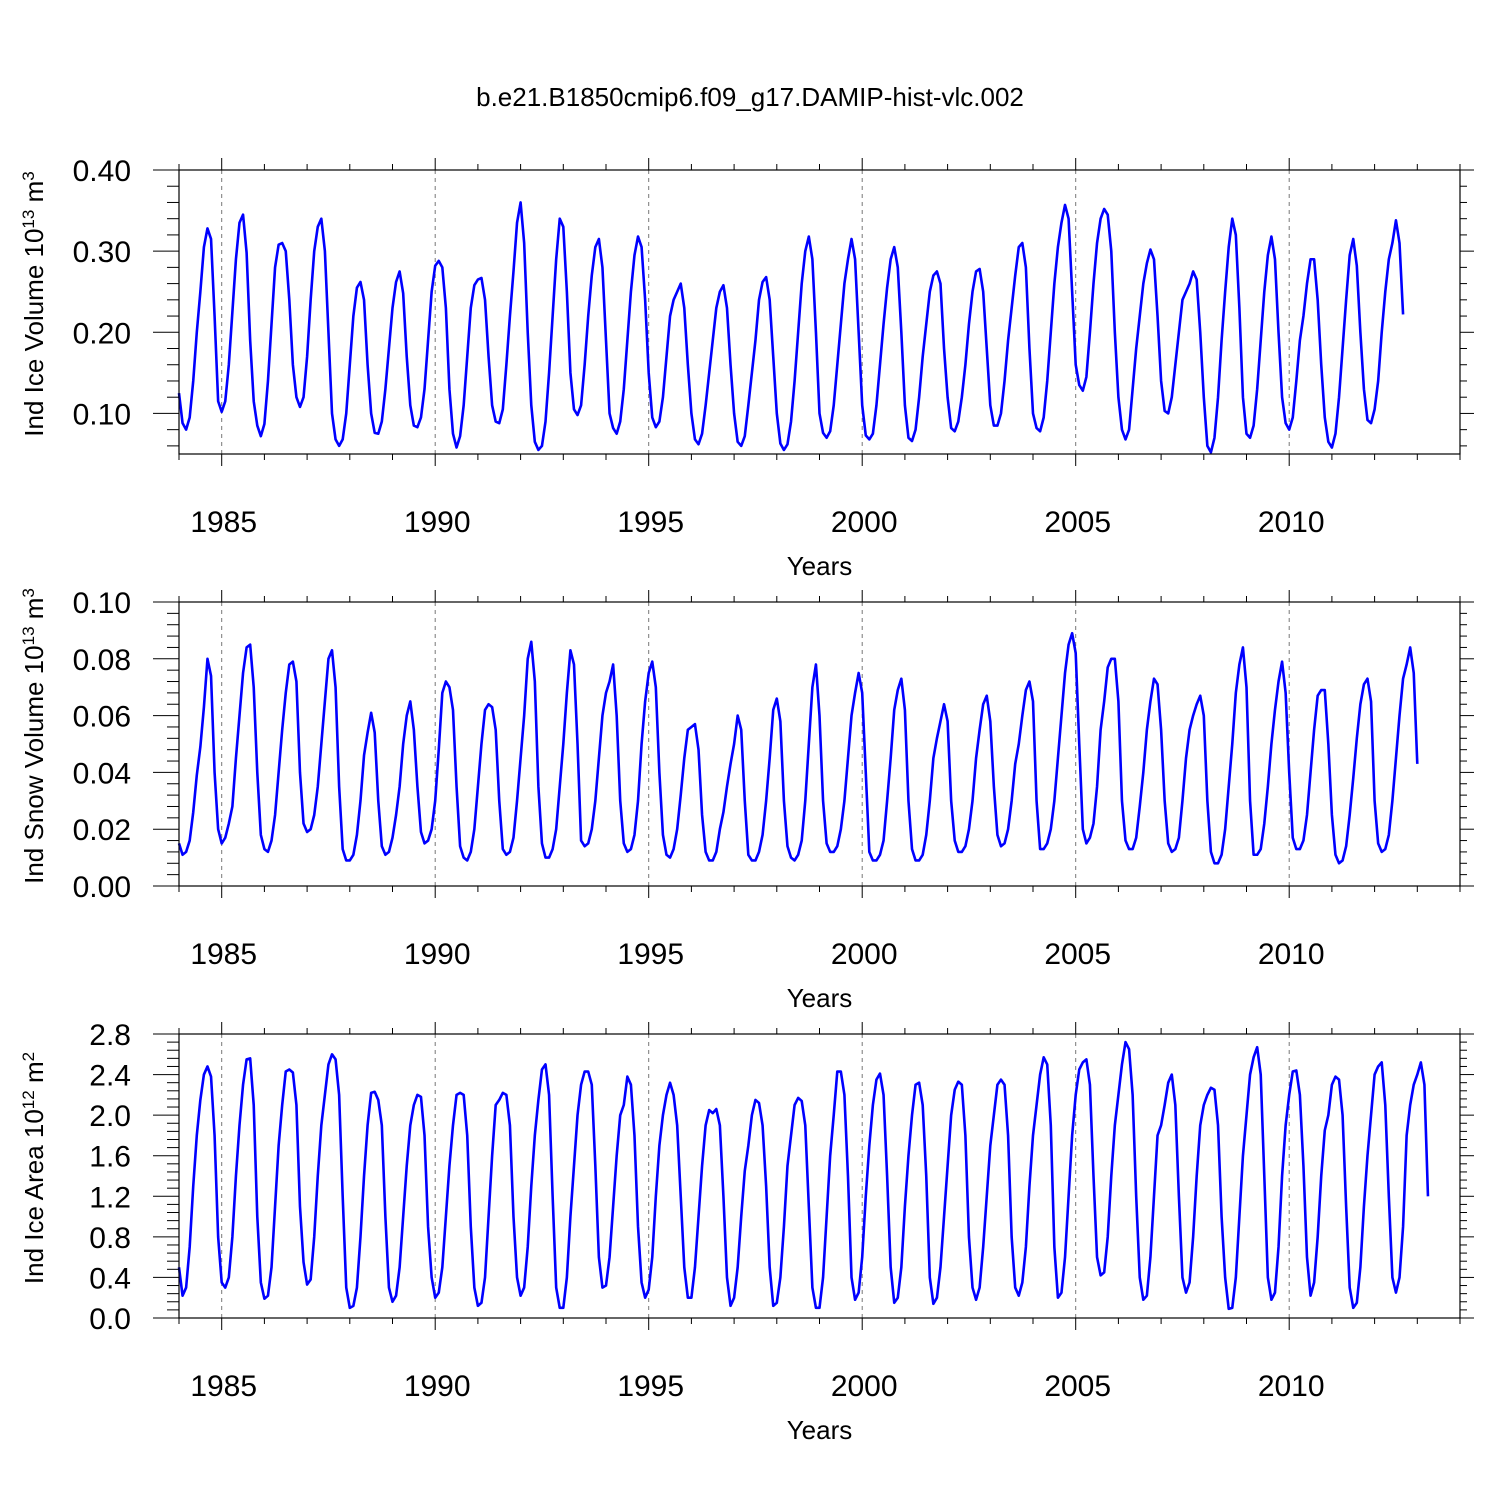 This screenshot has height=1500, width=1500. I want to click on y-tick-labels: 0.0 0.4 0.8 1.2 1.6 2.0 2.4 2.8, so click(110, 1177).